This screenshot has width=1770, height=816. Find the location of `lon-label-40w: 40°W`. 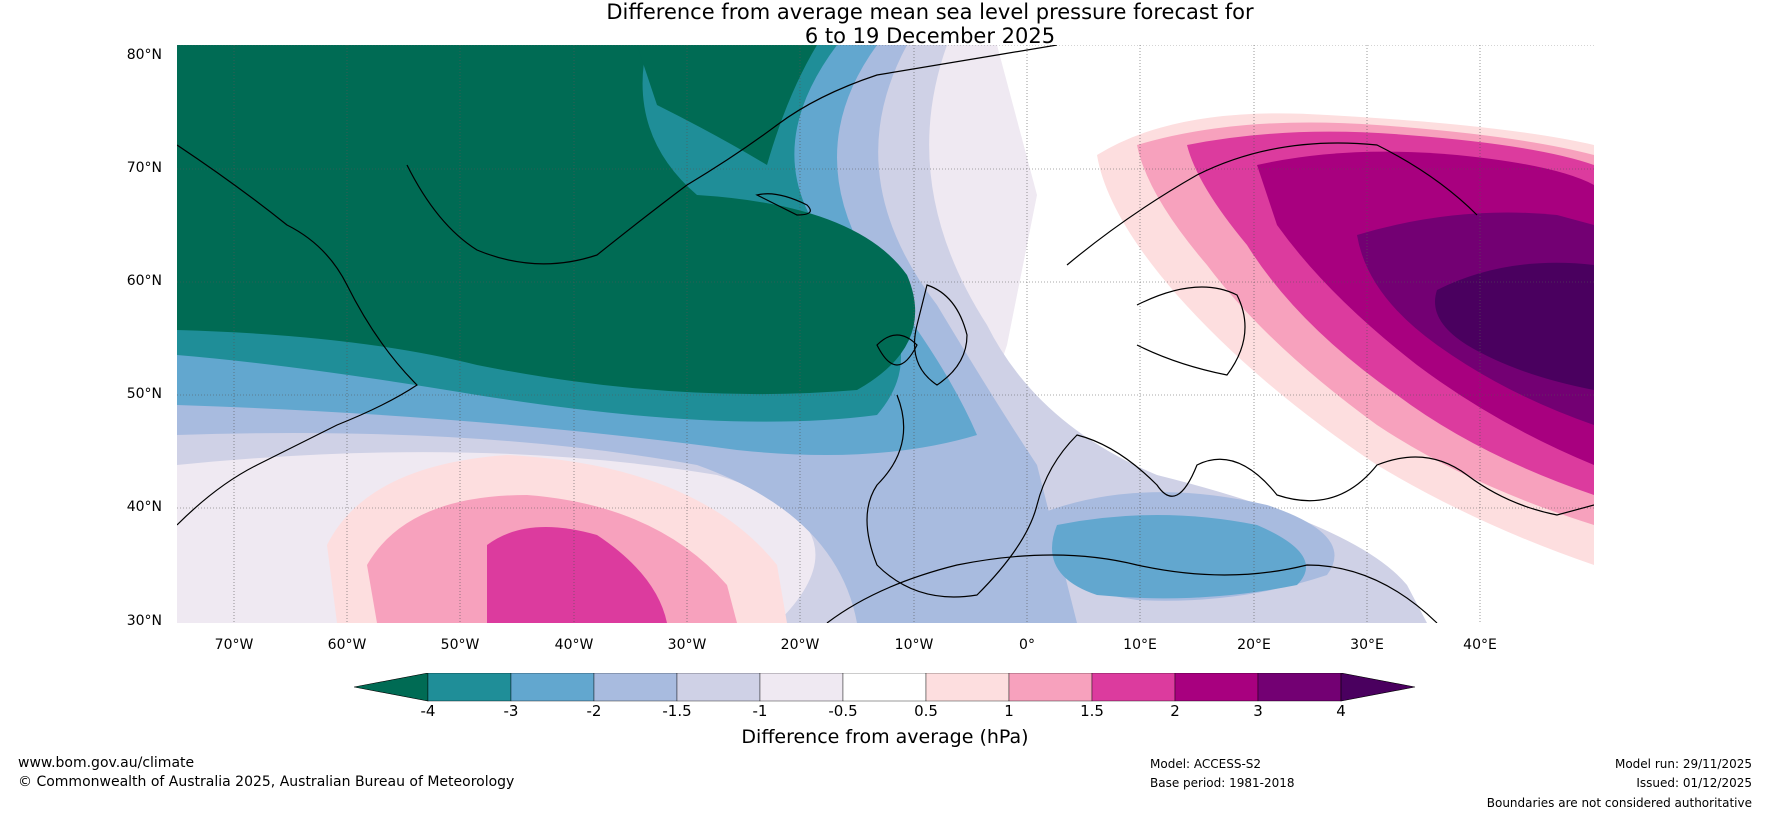

lon-label-40w: 40°W is located at coordinates (574, 645).